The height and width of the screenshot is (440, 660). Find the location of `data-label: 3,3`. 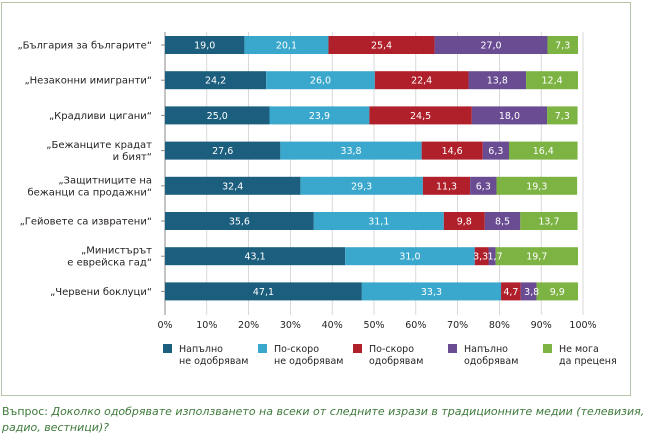

data-label: 3,3 is located at coordinates (480, 257).